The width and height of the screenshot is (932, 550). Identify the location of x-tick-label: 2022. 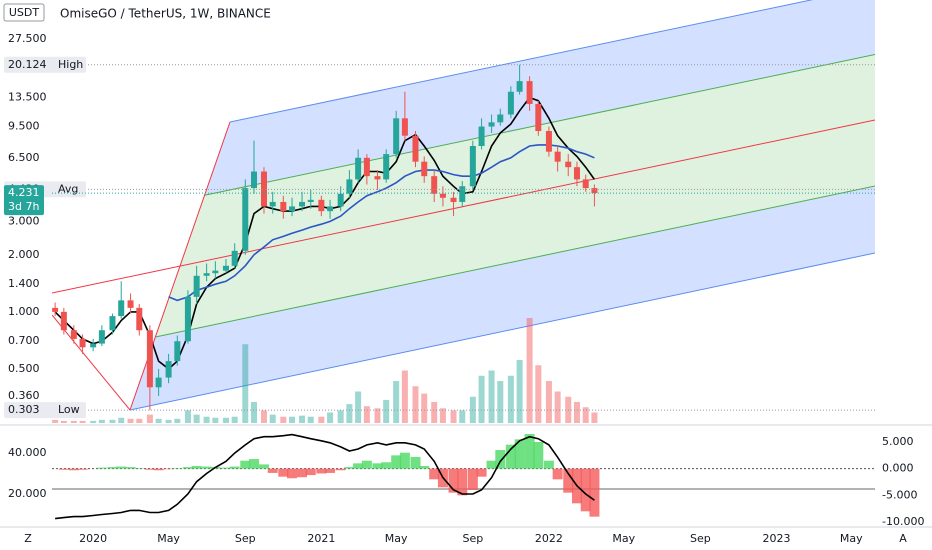
(549, 538).